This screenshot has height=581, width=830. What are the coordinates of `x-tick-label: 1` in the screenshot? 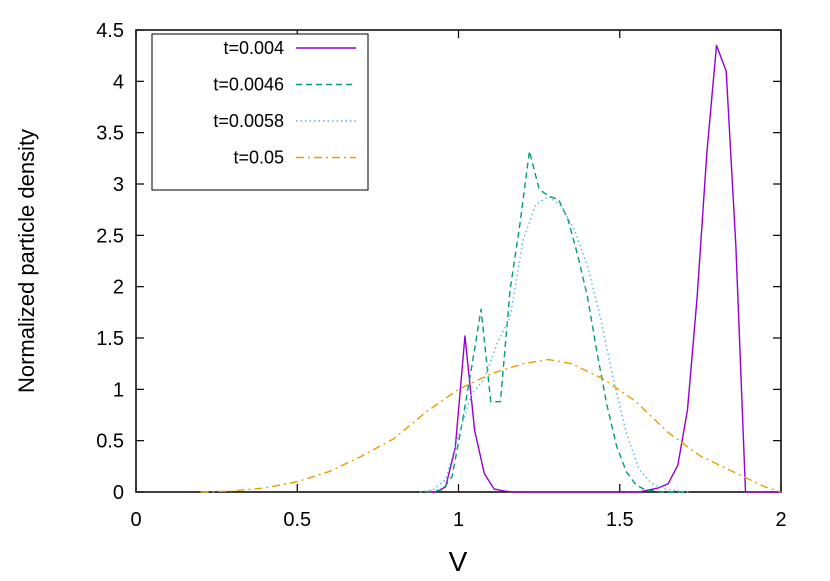 It's located at (458, 520).